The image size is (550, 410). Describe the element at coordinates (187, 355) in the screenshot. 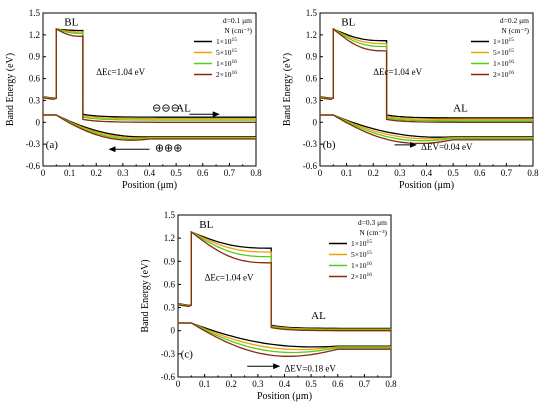

I see `panel-label: (c)` at that location.